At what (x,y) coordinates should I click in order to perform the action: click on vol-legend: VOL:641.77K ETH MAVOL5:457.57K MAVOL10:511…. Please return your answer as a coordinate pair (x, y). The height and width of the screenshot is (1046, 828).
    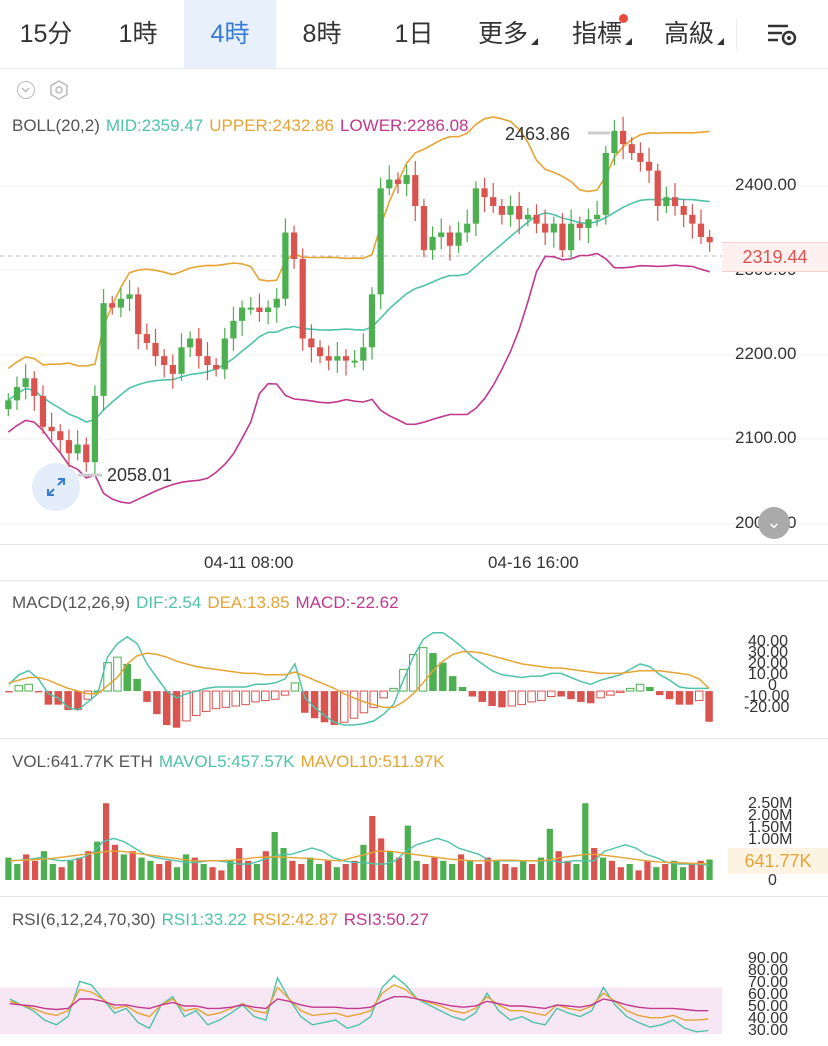
    Looking at the image, I should click on (231, 762).